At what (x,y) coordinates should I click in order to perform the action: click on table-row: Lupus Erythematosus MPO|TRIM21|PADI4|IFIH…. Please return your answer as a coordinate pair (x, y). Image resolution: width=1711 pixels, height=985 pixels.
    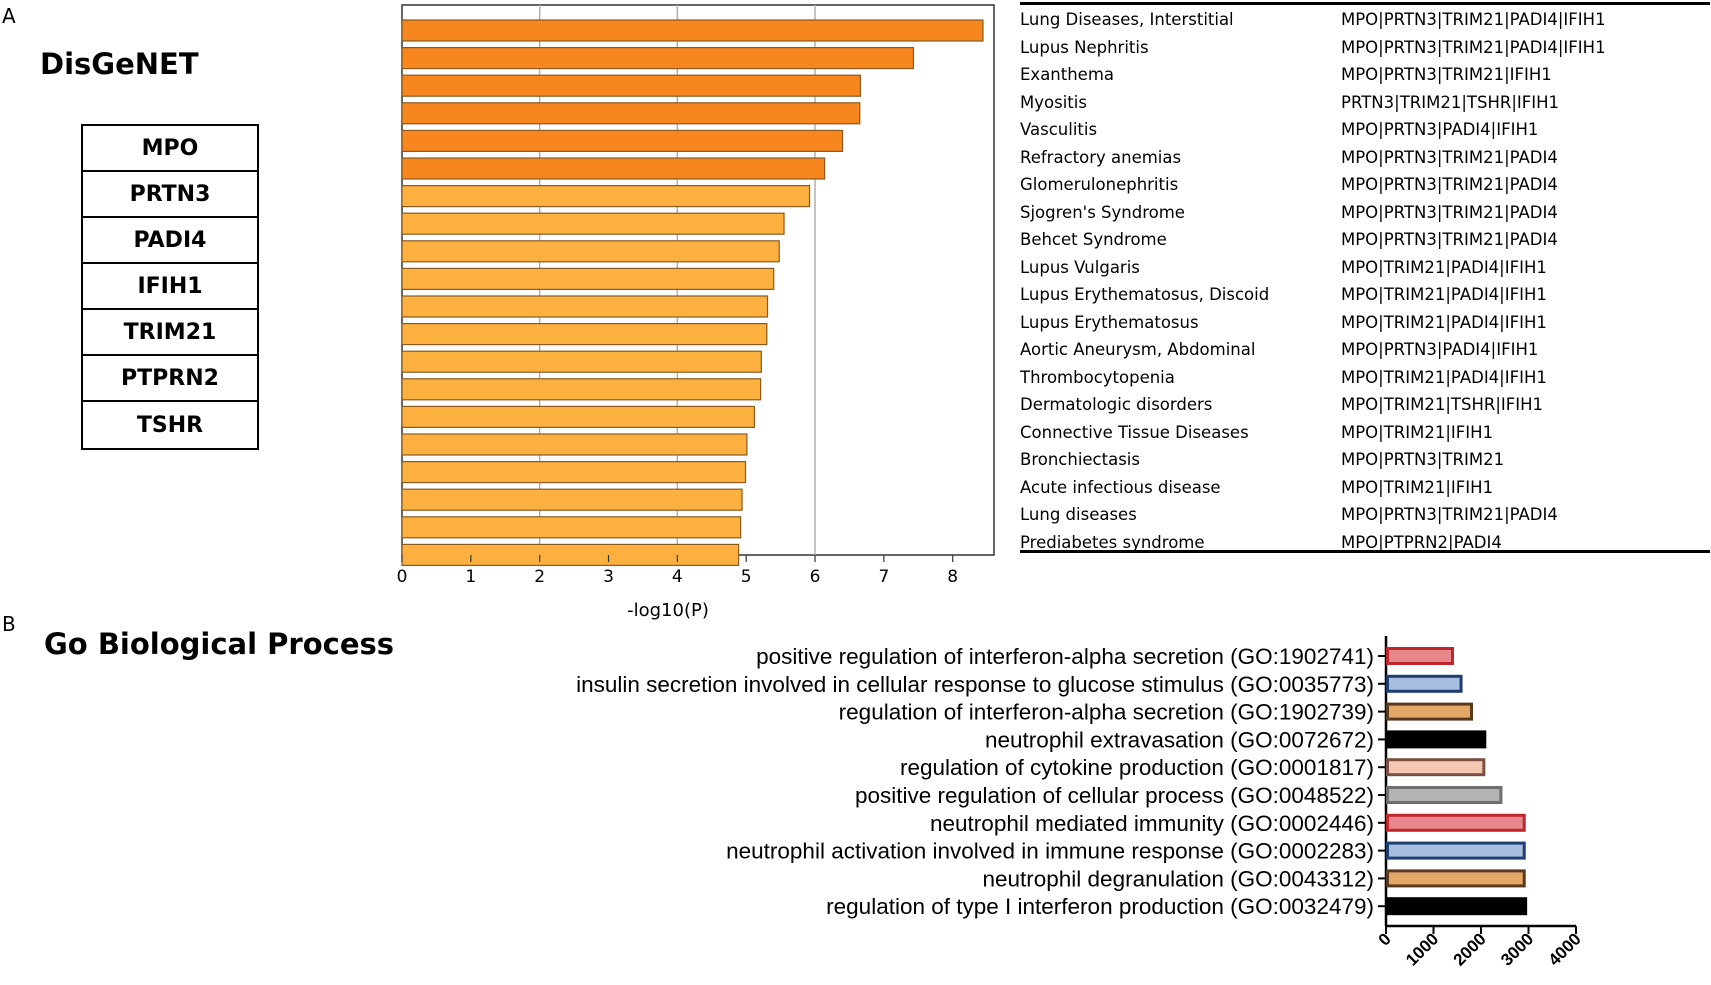
    Looking at the image, I should click on (1365, 326).